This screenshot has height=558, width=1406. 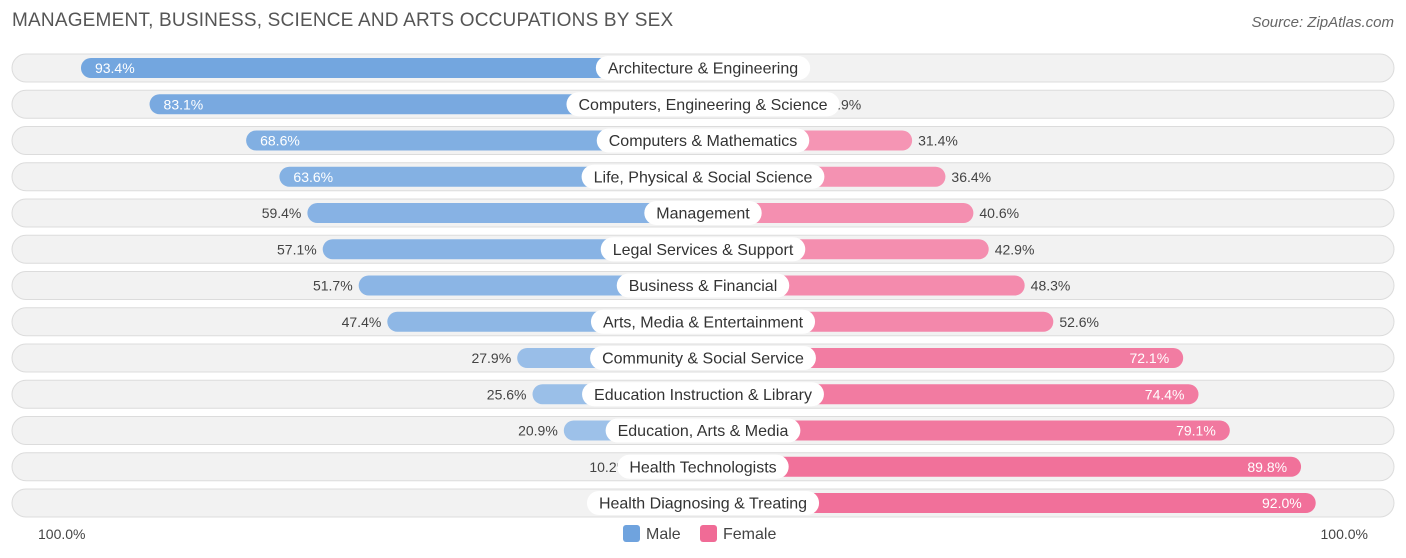 What do you see at coordinates (1196, 431) in the screenshot?
I see `female-value-label: 79.1%` at bounding box center [1196, 431].